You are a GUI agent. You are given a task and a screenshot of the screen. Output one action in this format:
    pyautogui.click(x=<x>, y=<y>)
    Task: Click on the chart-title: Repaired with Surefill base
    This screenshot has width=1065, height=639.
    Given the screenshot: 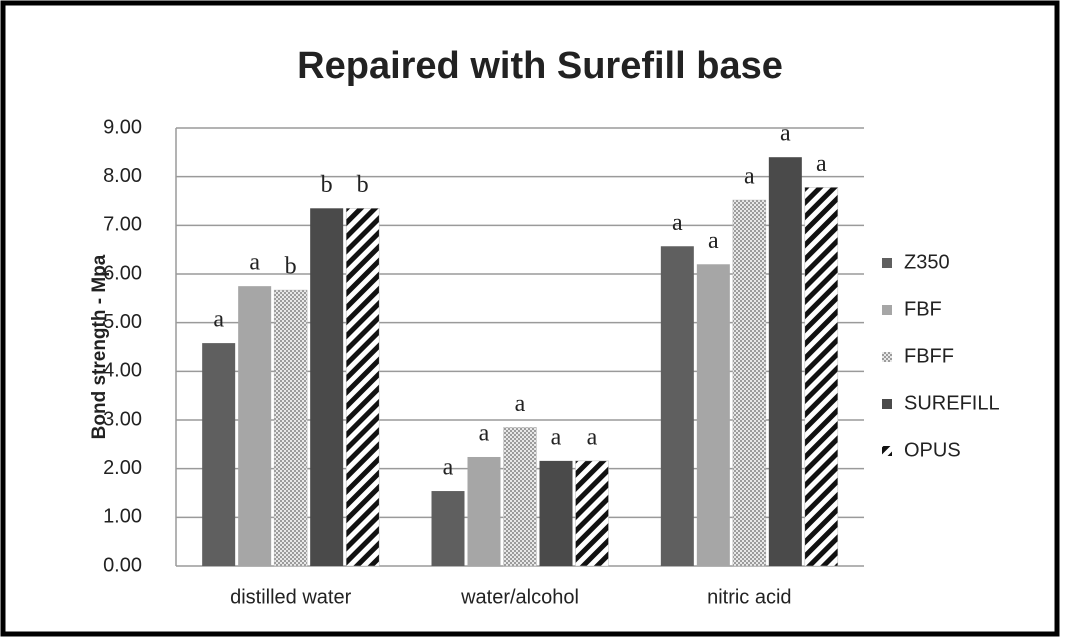 What is the action you would take?
    pyautogui.click(x=540, y=66)
    